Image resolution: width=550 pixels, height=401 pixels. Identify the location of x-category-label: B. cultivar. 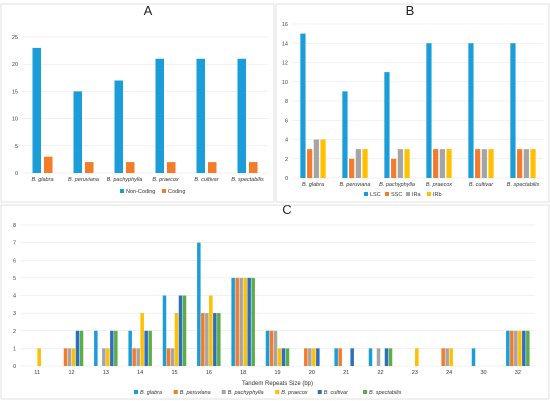
(481, 185).